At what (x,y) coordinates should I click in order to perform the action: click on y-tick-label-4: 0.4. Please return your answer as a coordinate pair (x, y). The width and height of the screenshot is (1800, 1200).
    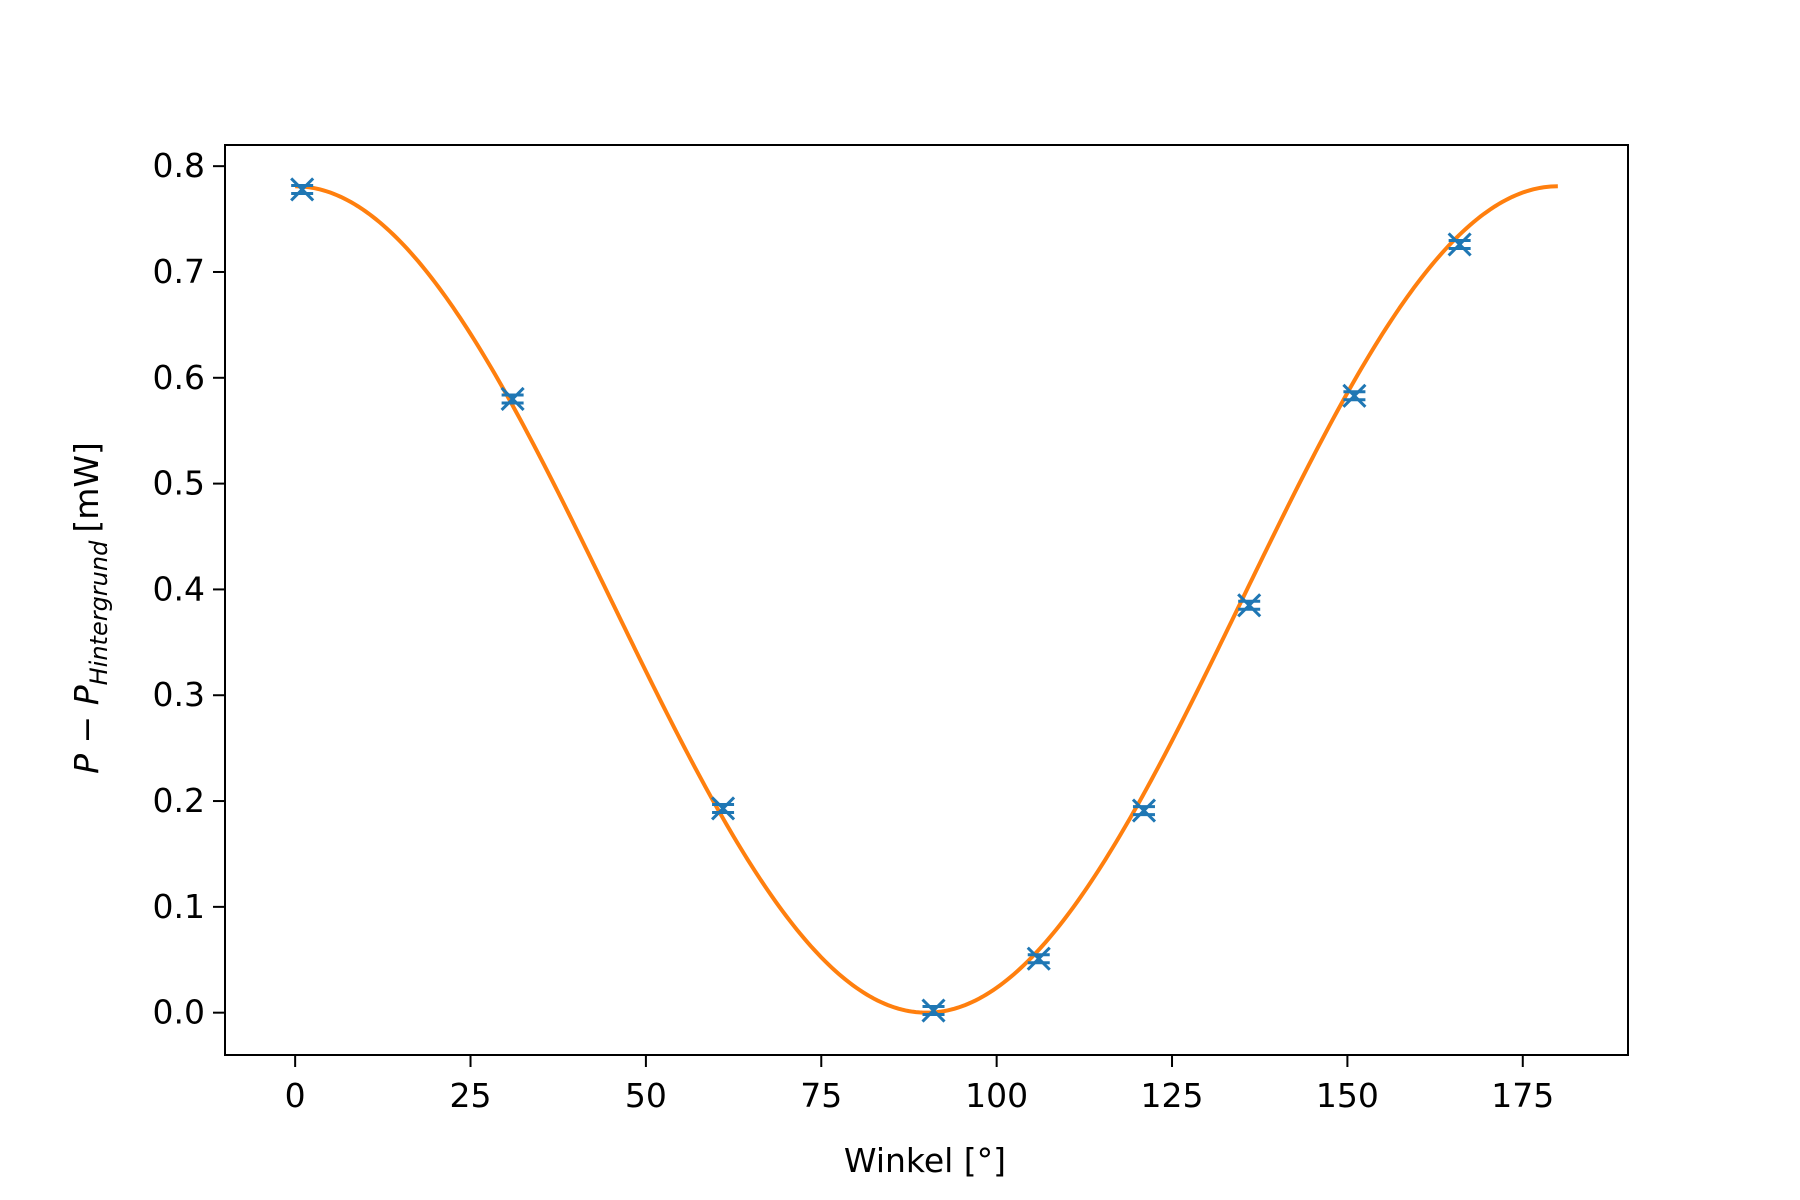
    Looking at the image, I should click on (179, 588).